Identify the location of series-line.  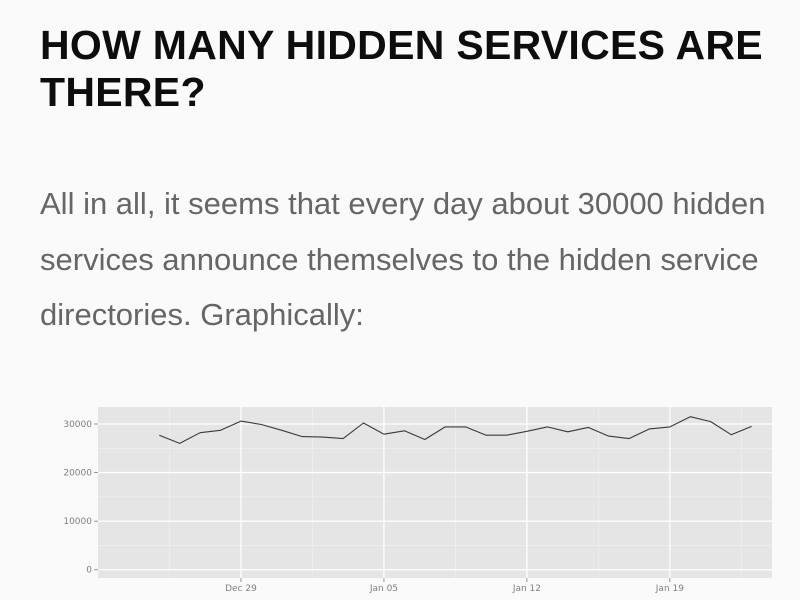
(455, 430).